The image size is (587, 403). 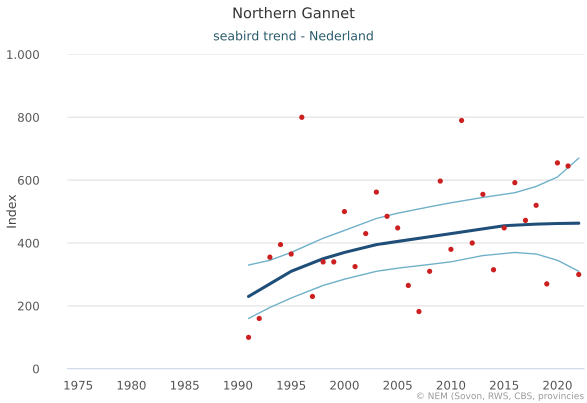 I want to click on x-tick-label: 2020, so click(x=557, y=385).